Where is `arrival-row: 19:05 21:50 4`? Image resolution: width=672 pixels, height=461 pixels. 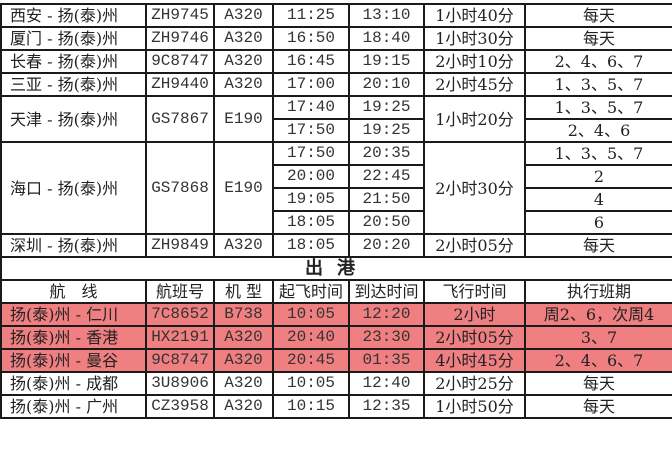 arrival-row: 19:05 21:50 4 is located at coordinates (336, 199).